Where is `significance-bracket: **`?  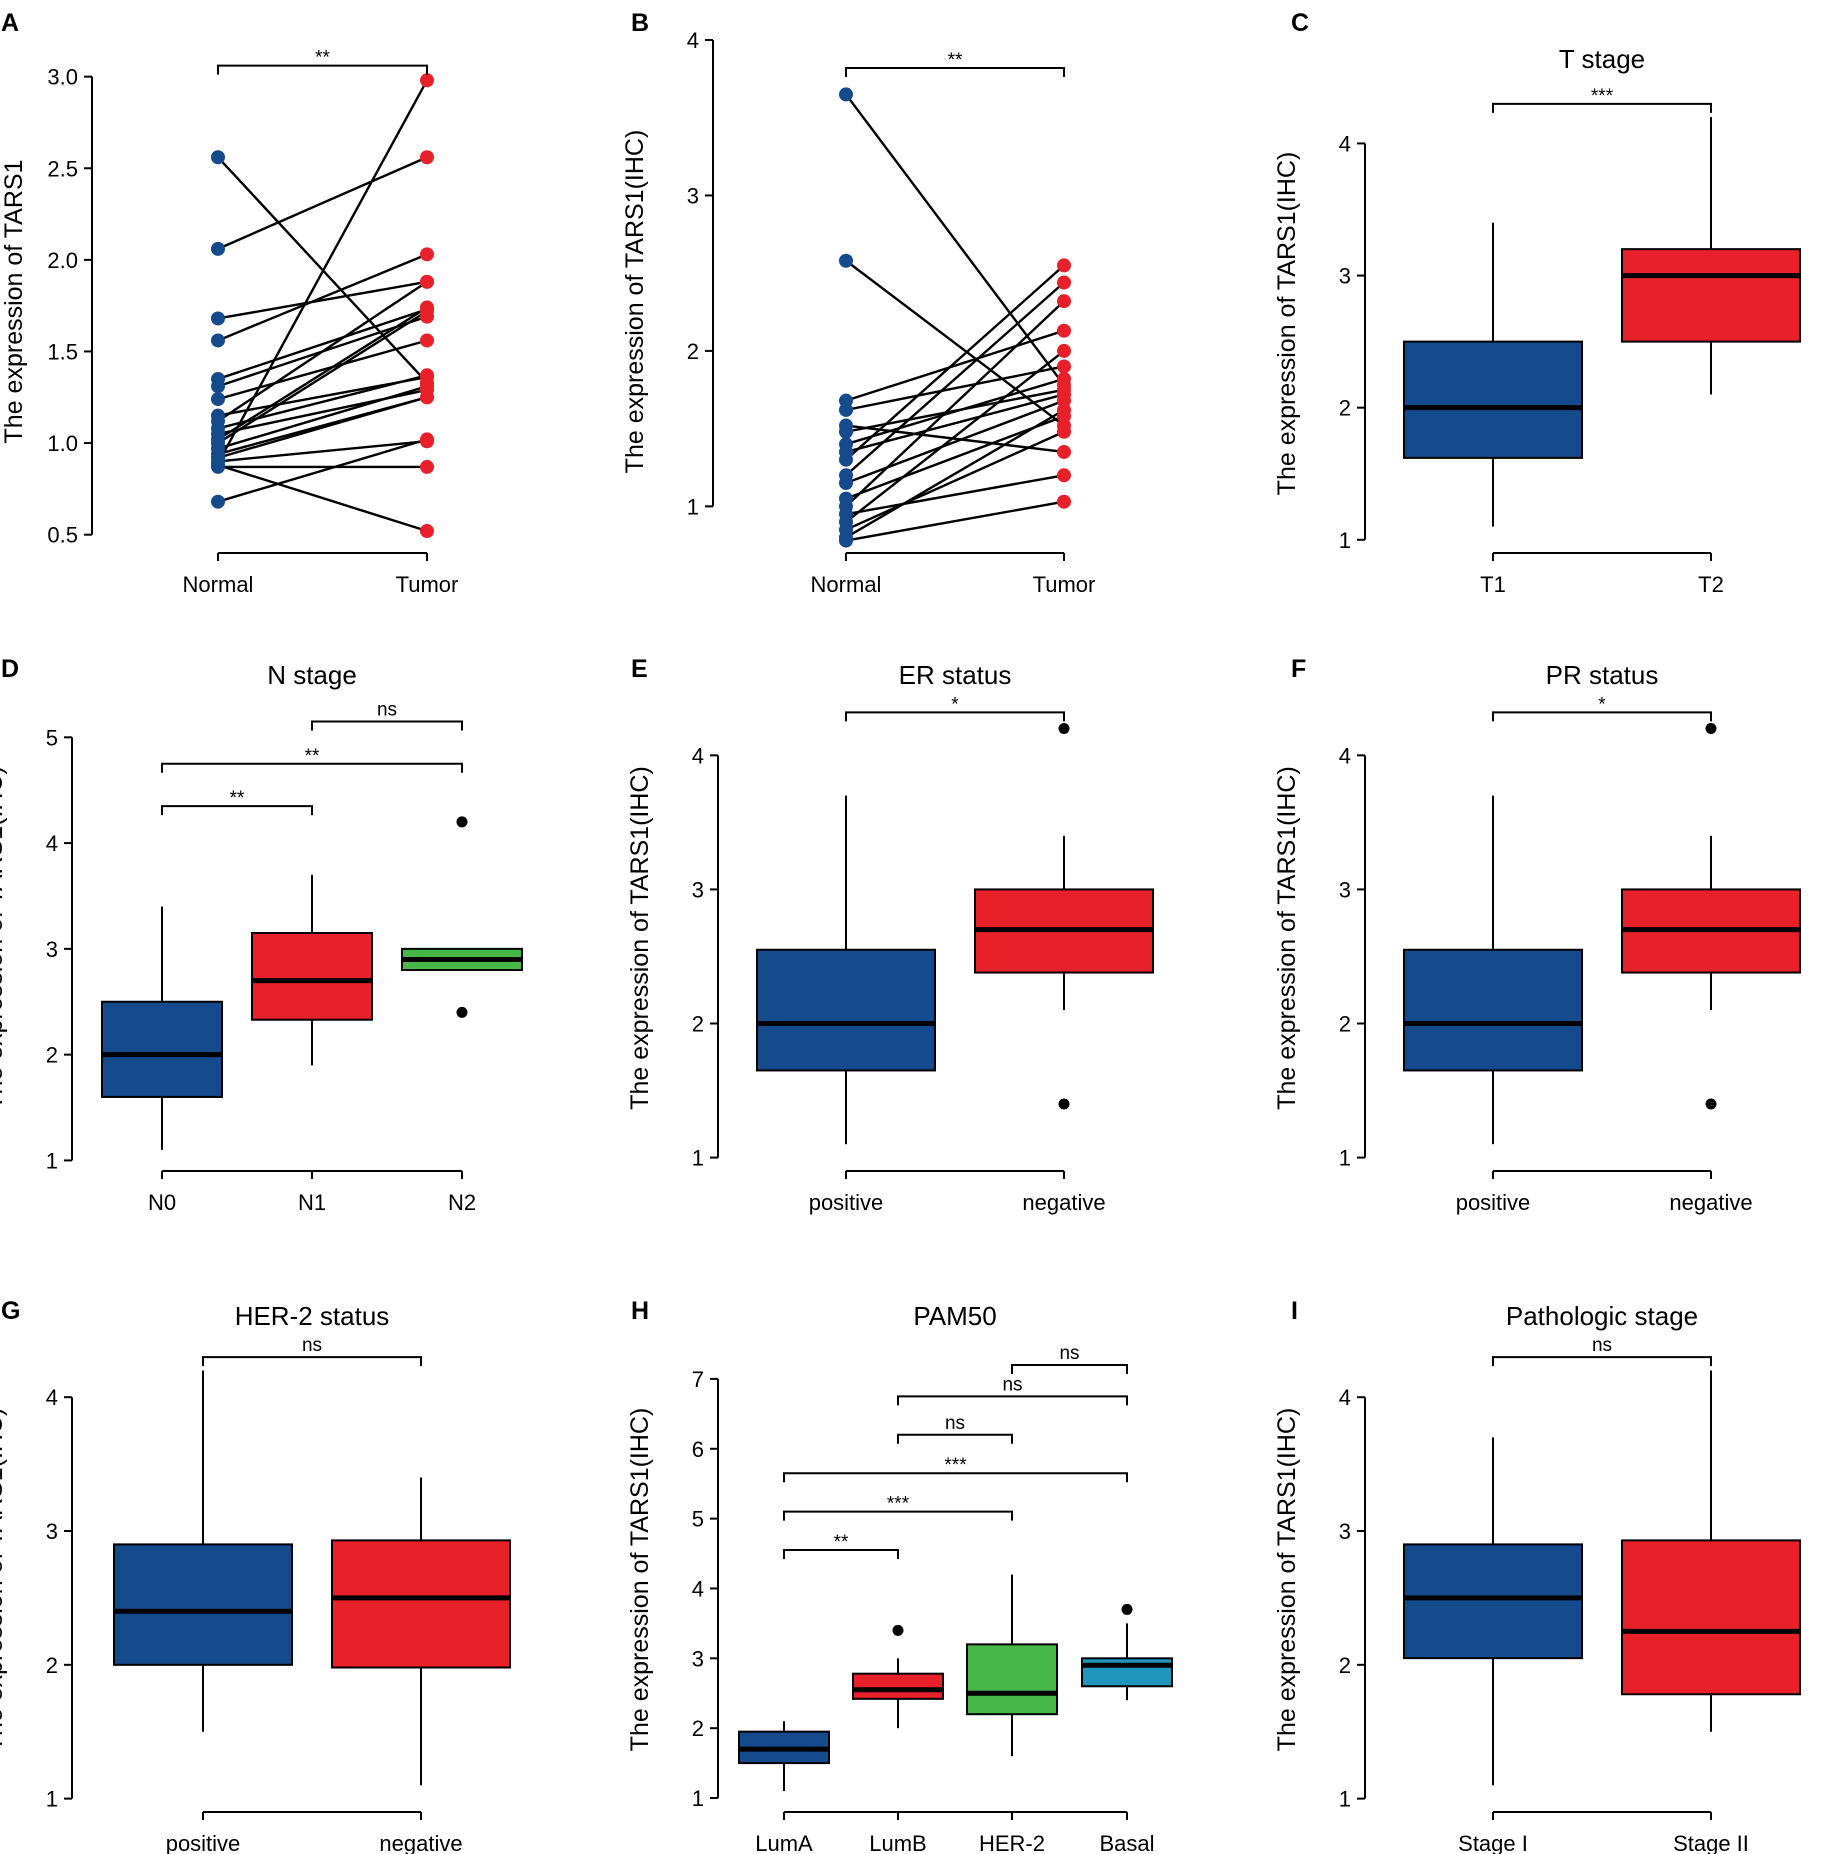
significance-bracket: ** is located at coordinates (841, 1546).